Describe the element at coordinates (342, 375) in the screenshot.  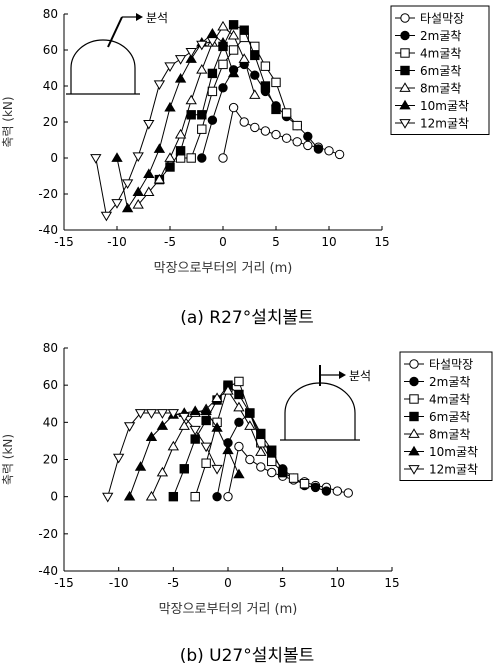
I see `arrow-head-icon` at that location.